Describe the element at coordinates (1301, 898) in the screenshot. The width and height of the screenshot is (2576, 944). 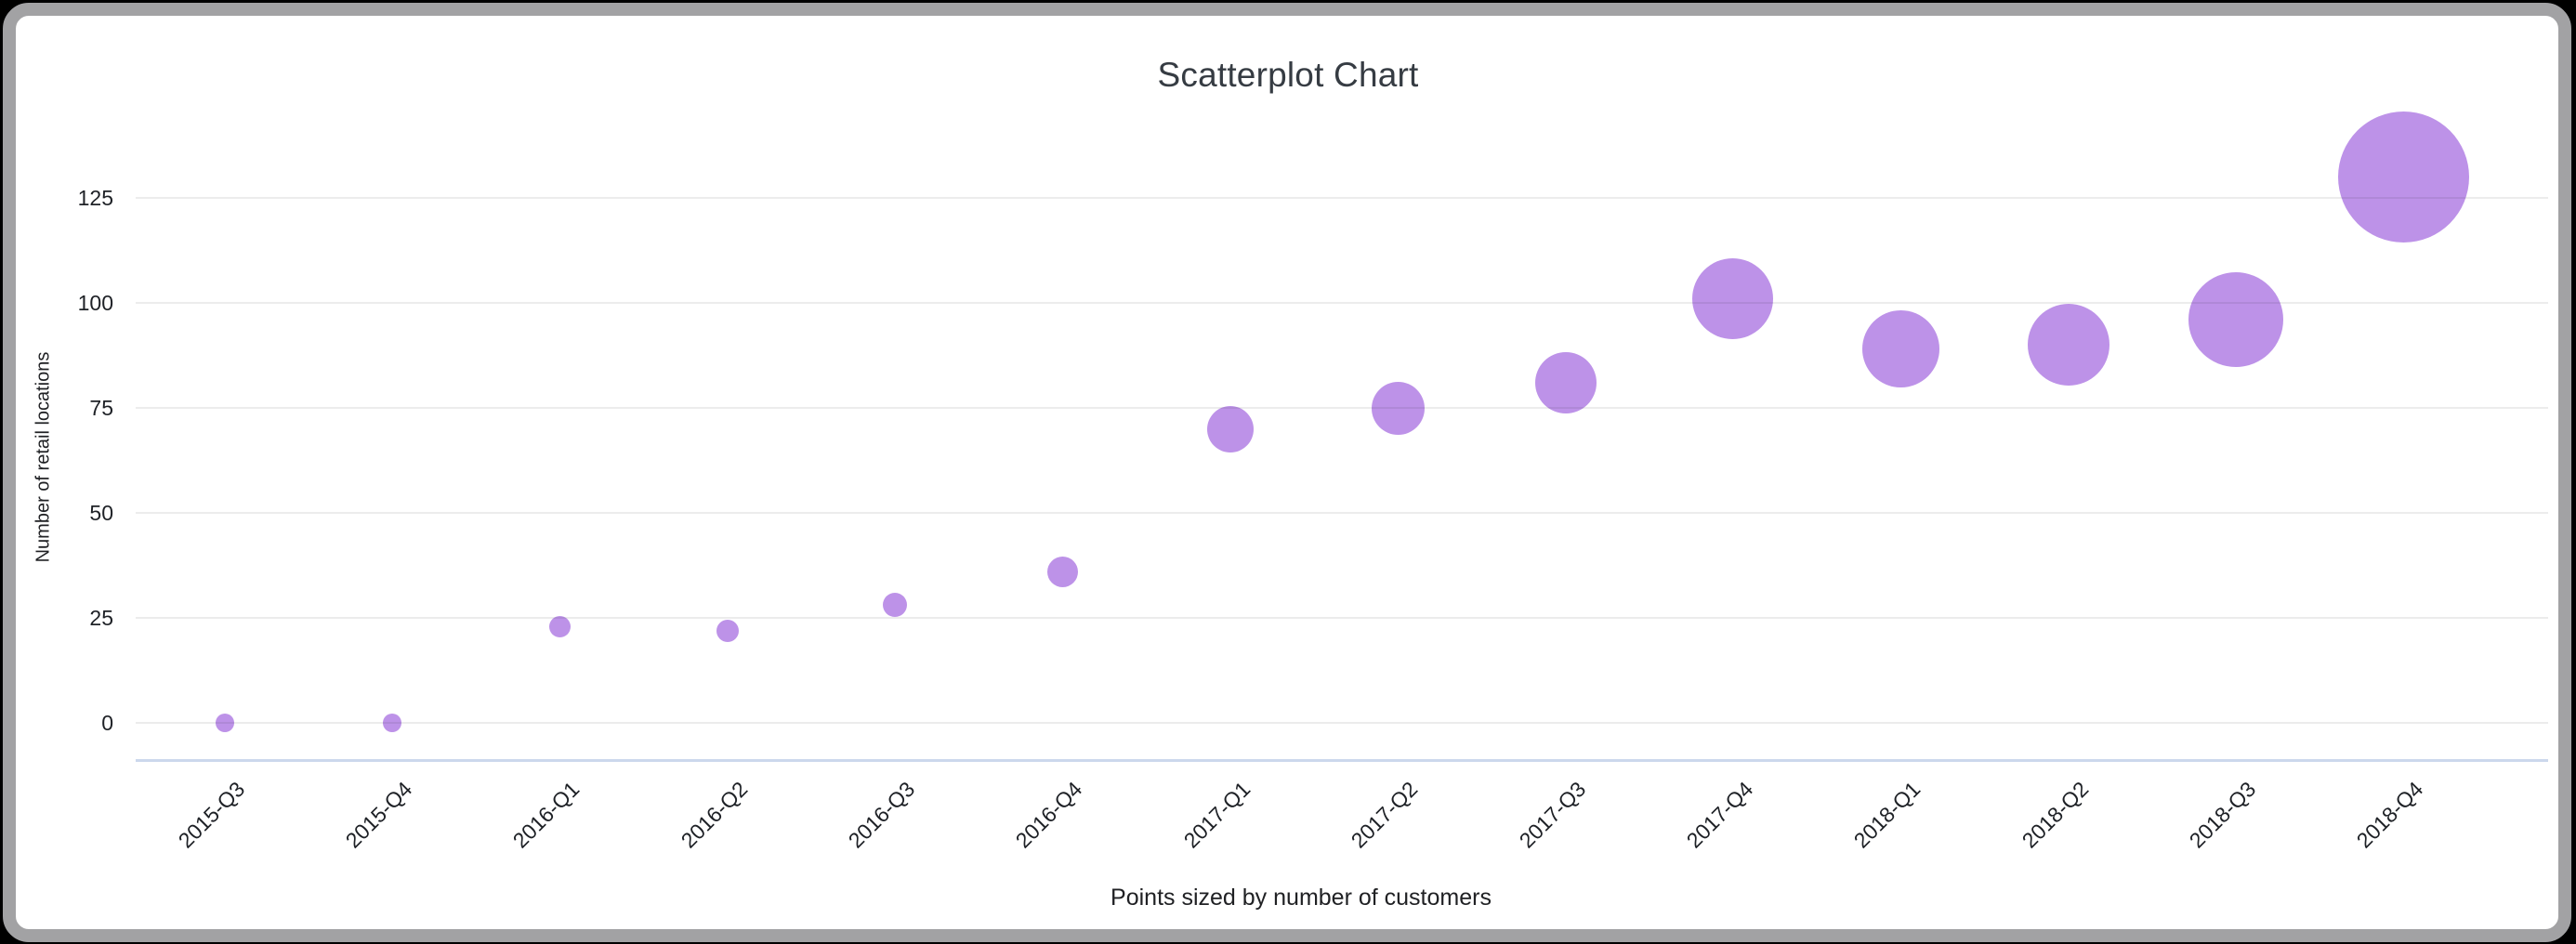
I see `x-axis-note: Points sized by number of customers` at that location.